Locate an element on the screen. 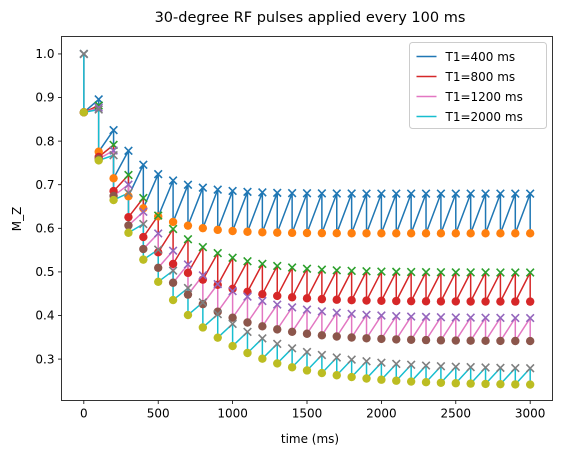  y-tick-label: 0.8 is located at coordinates (44, 141).